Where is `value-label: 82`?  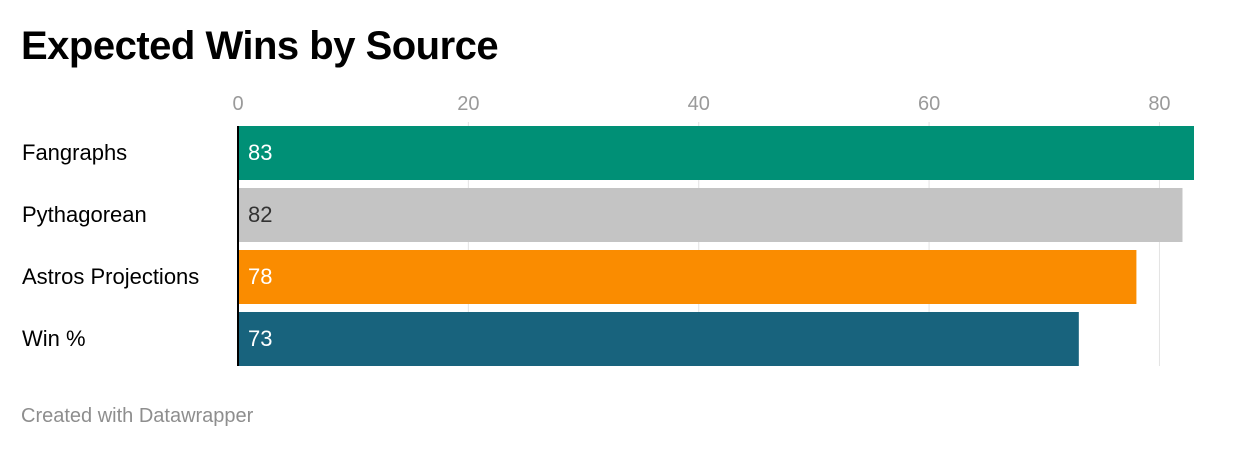 value-label: 82 is located at coordinates (260, 214).